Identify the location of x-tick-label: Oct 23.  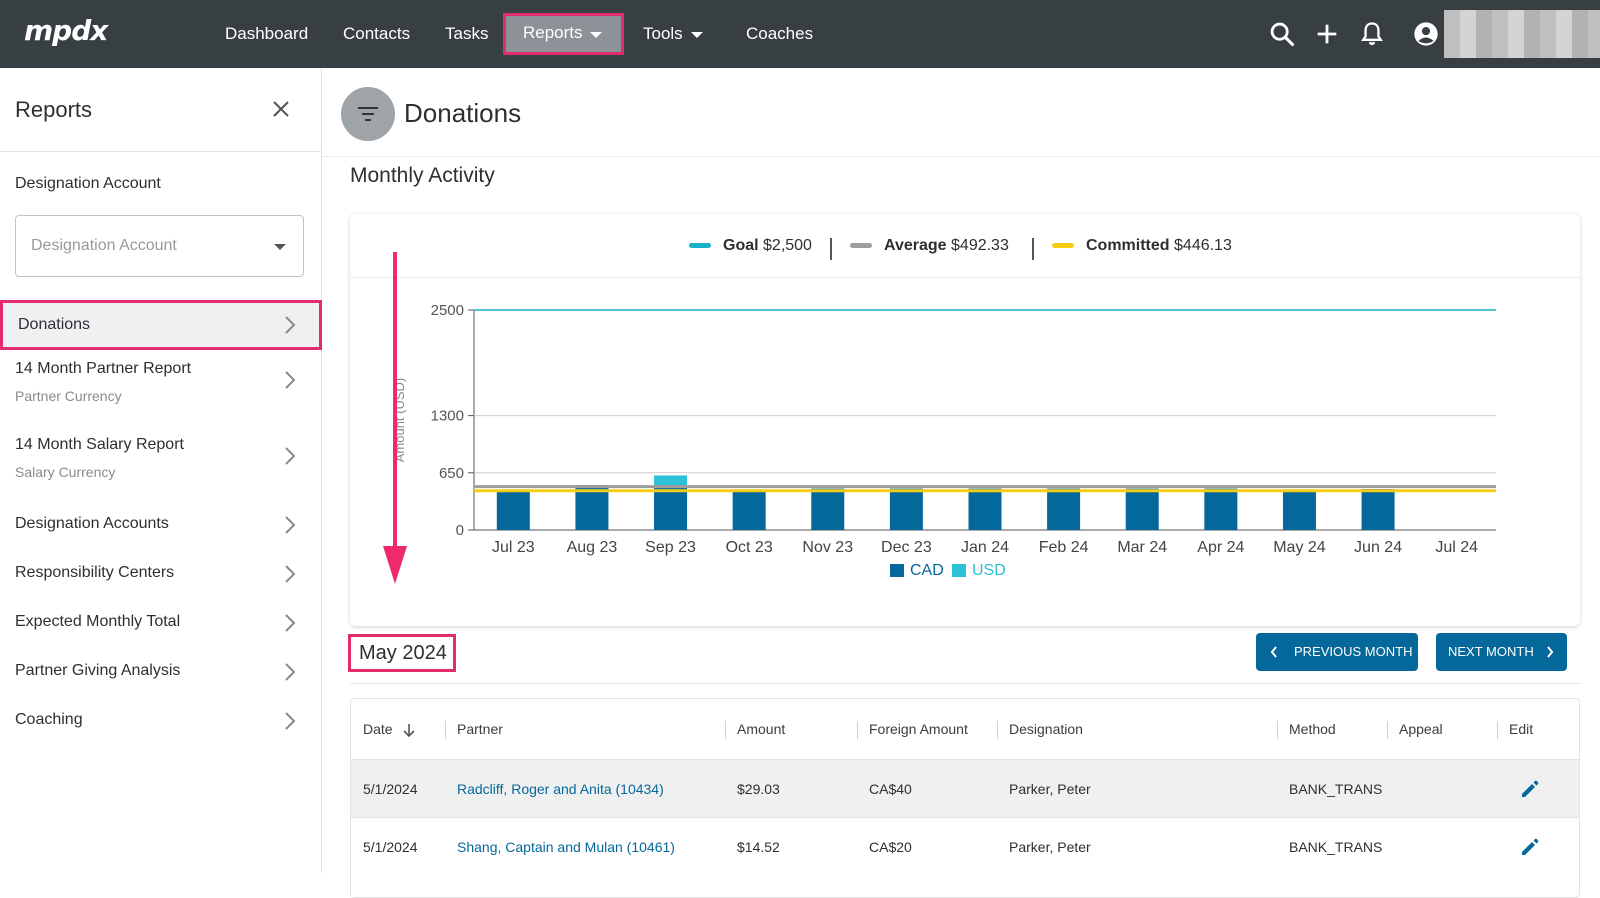
(749, 547).